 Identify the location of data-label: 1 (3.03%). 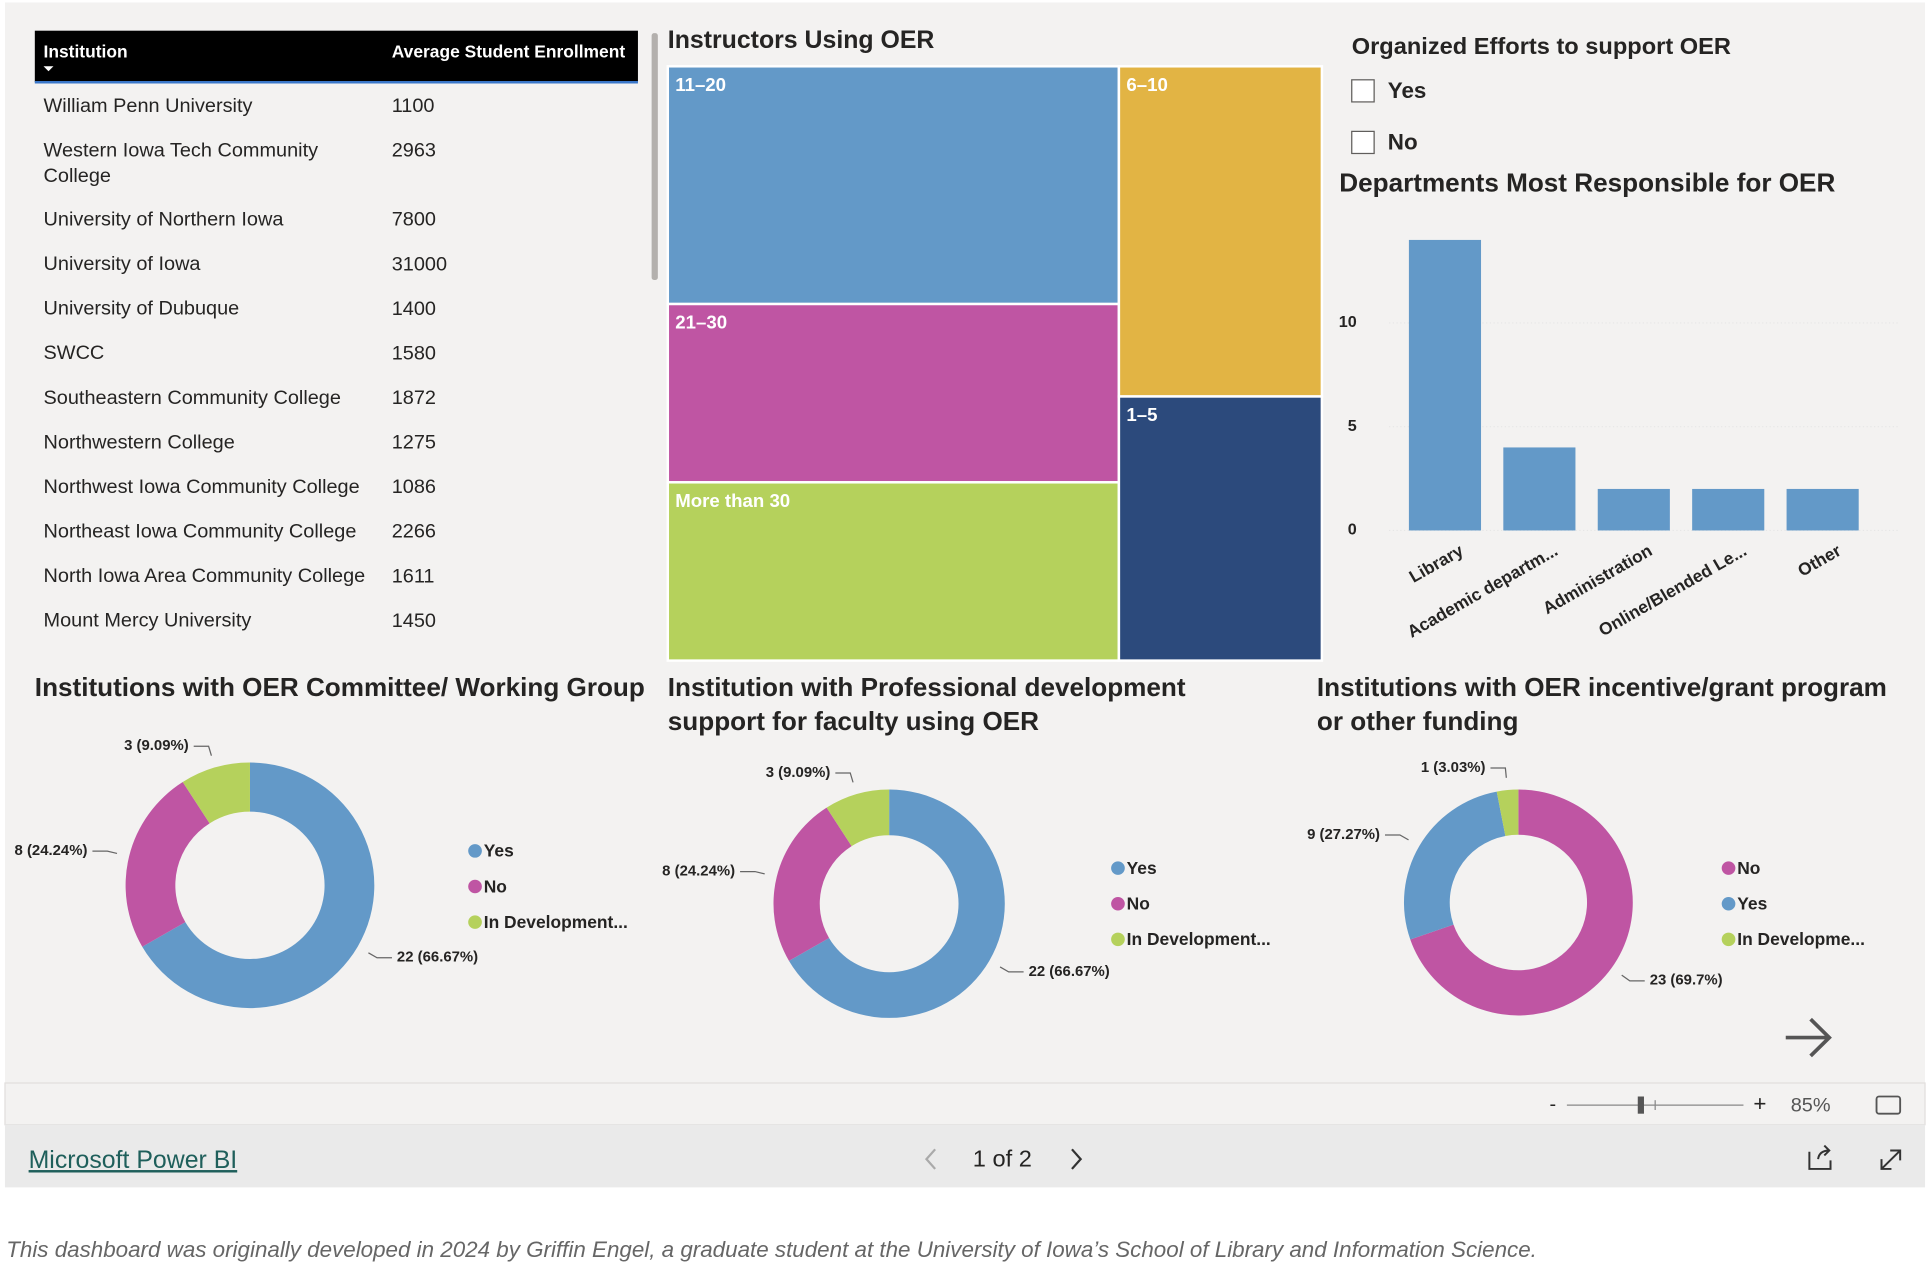
(1453, 768).